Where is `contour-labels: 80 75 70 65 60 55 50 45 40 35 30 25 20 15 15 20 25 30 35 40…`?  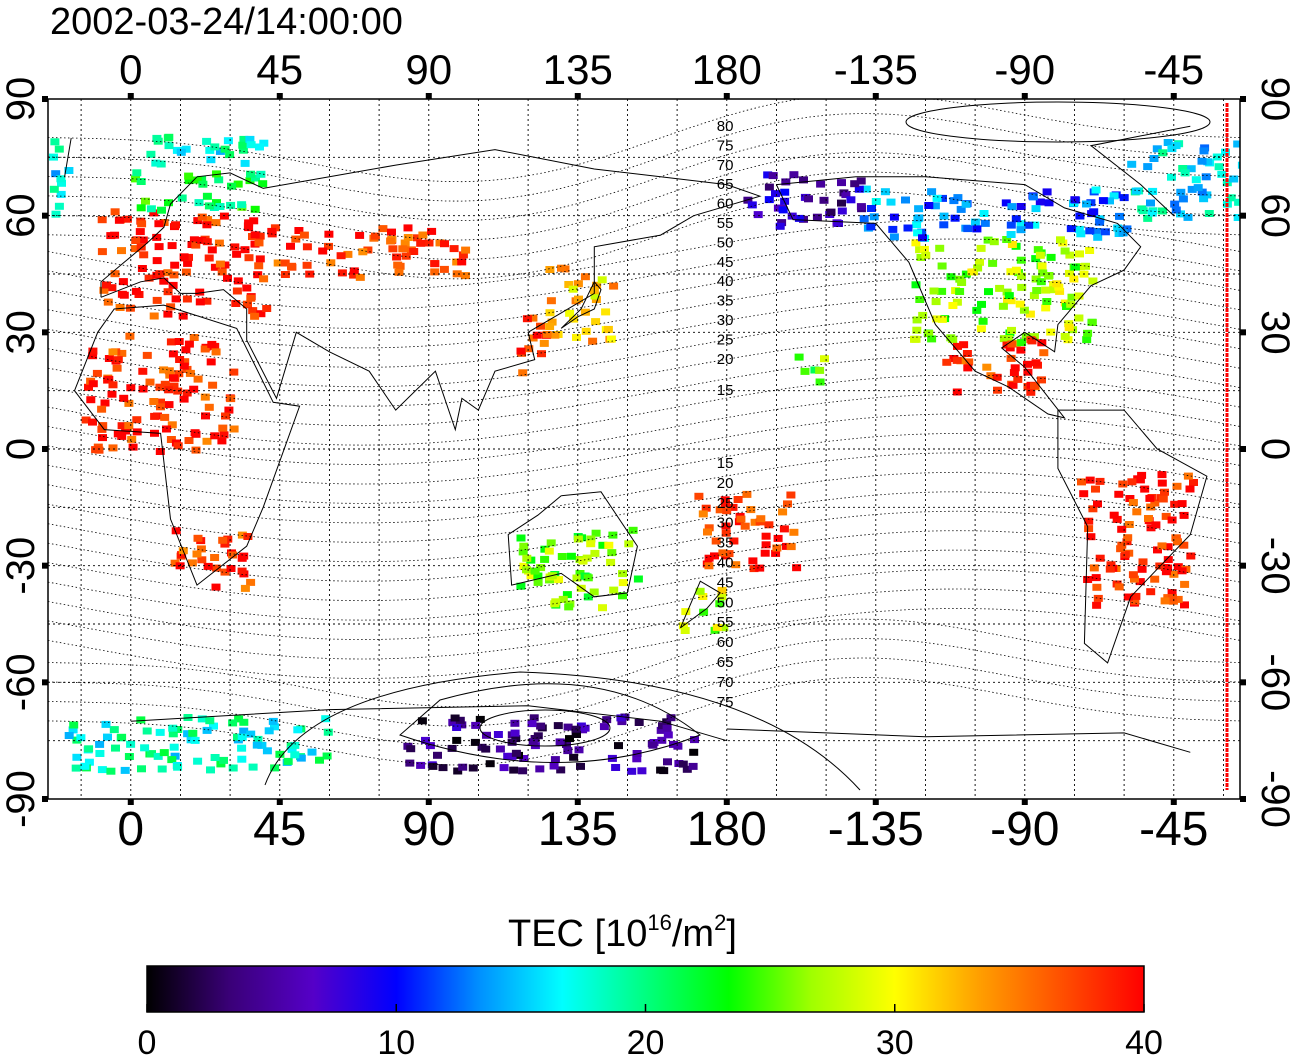
contour-labels: 80 75 70 65 60 55 50 45 40 35 30 25 20 15 15 20 25 30 35 40… is located at coordinates (725, 414).